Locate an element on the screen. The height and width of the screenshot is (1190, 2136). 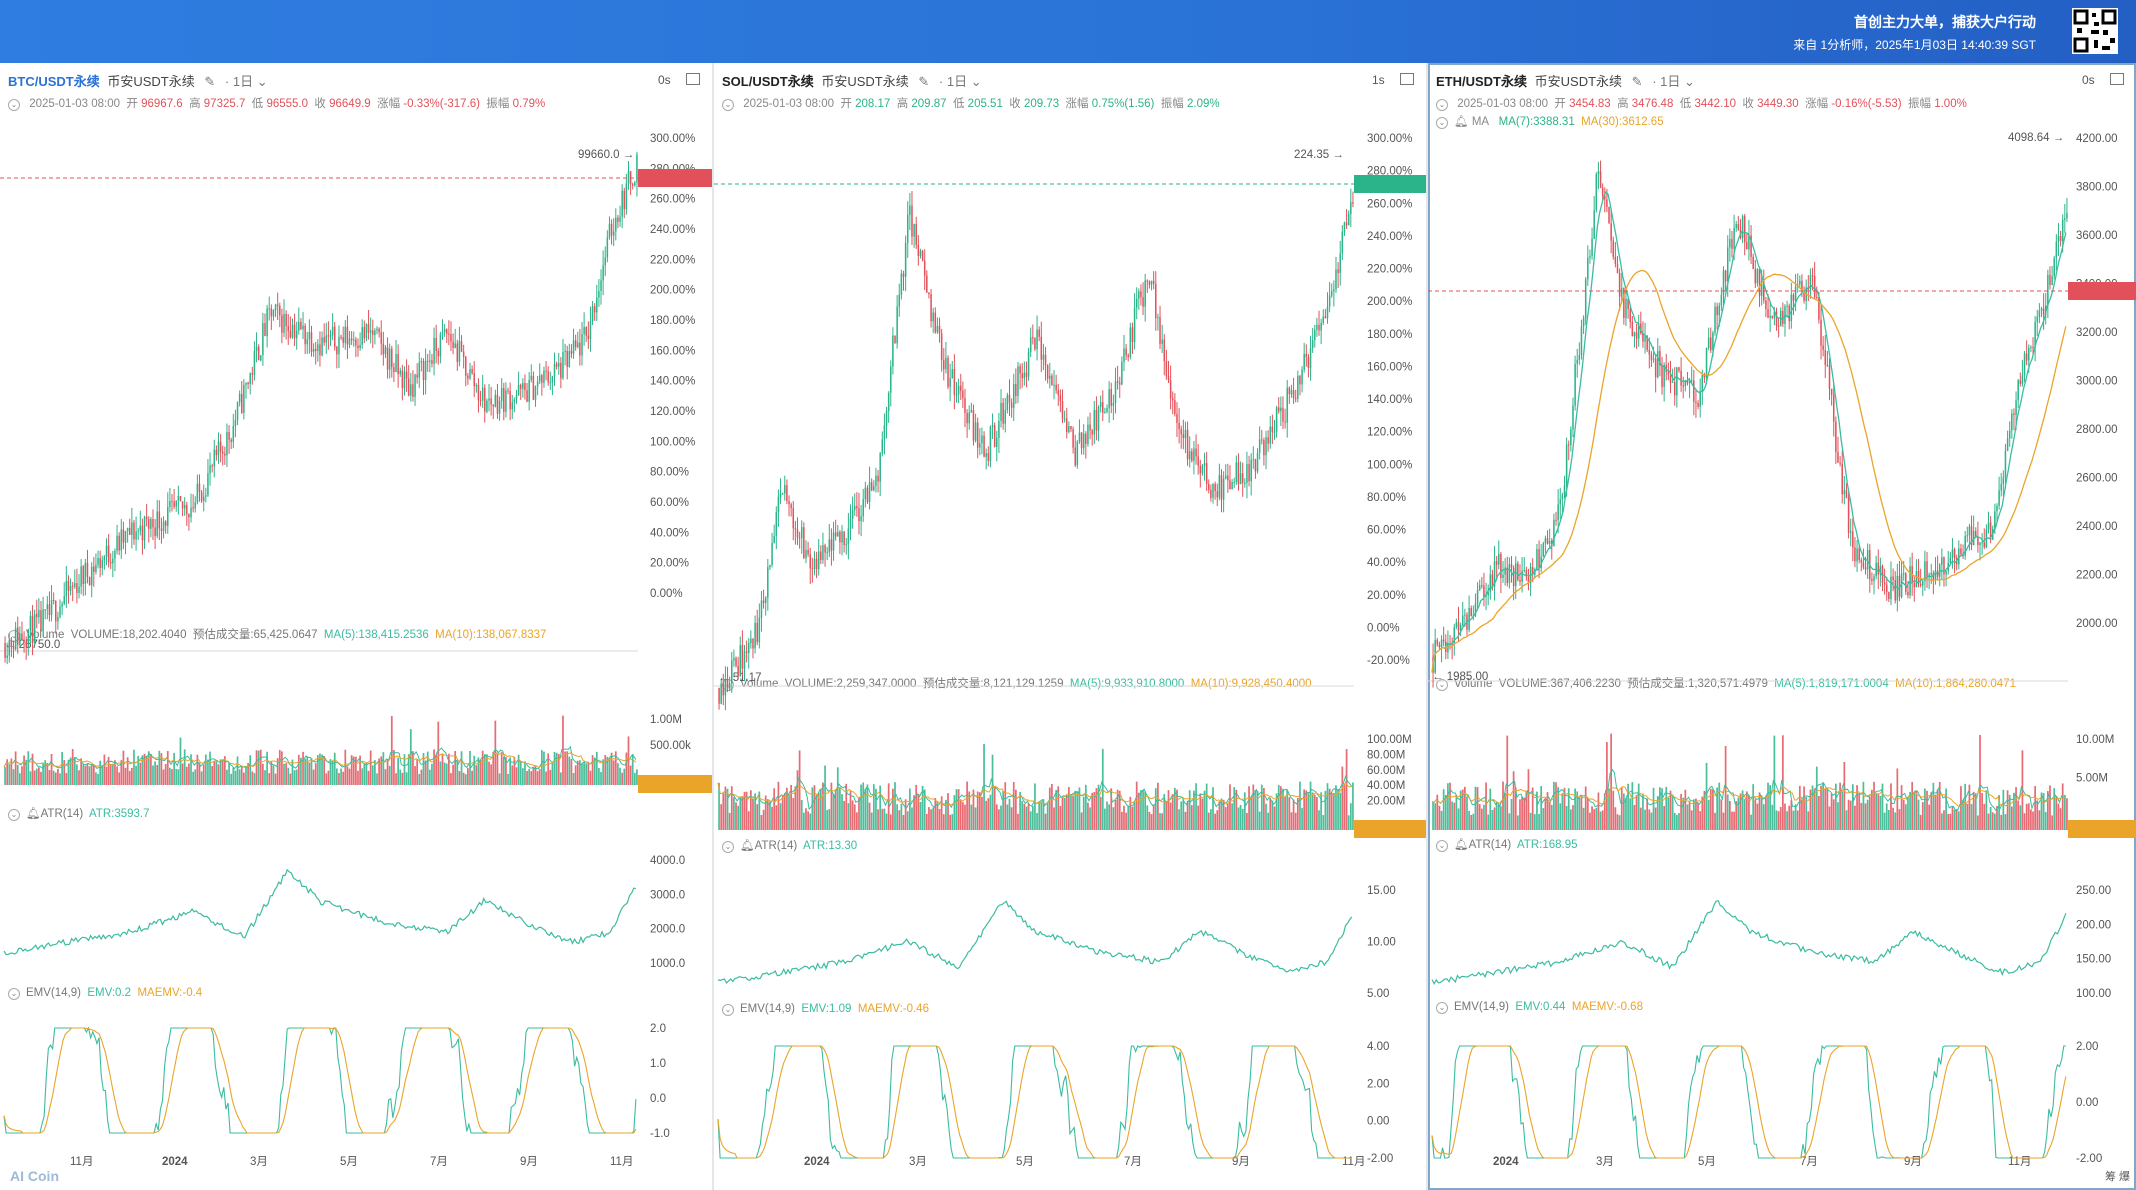
maemv-value: MAEMV:-0.68 is located at coordinates (1607, 1007).